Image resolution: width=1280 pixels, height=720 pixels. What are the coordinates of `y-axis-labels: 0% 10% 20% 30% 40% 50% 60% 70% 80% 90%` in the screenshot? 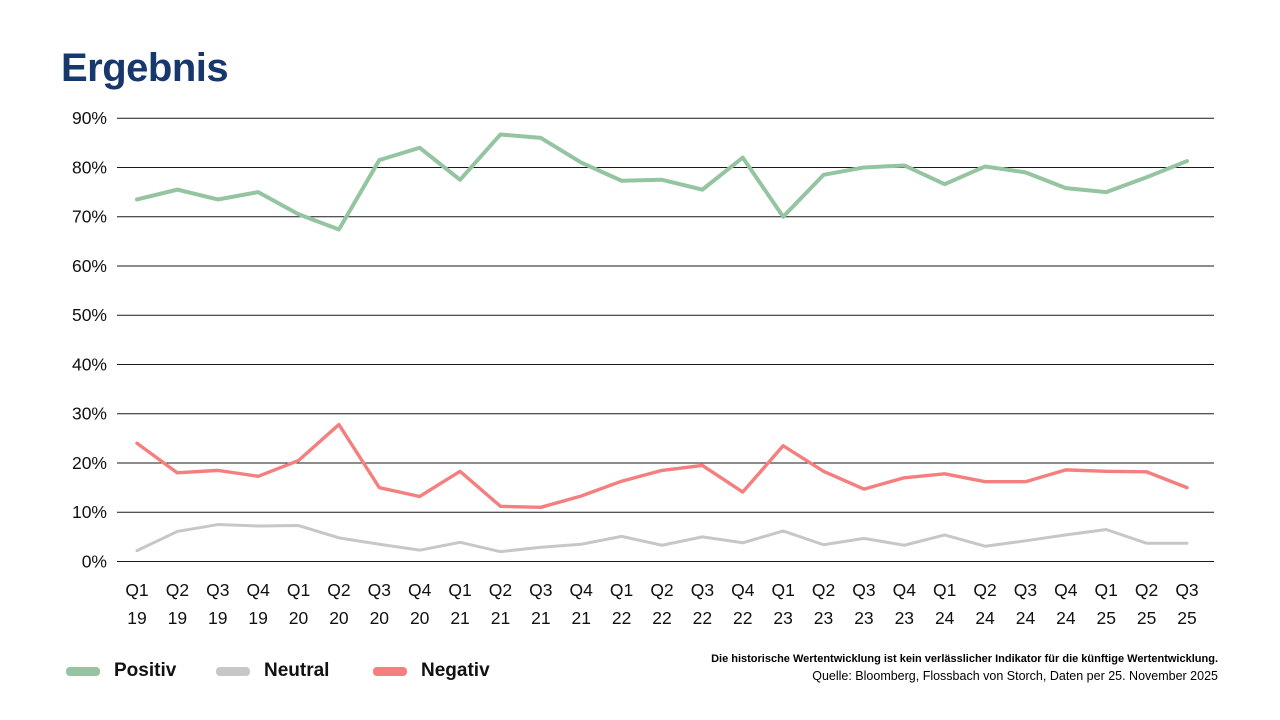 It's located at (89, 339).